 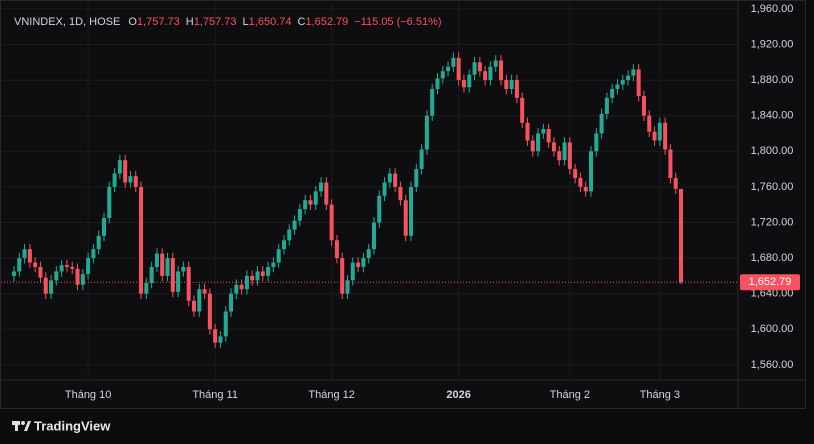 I want to click on y-tick-label: 1,800.00, so click(x=772, y=151).